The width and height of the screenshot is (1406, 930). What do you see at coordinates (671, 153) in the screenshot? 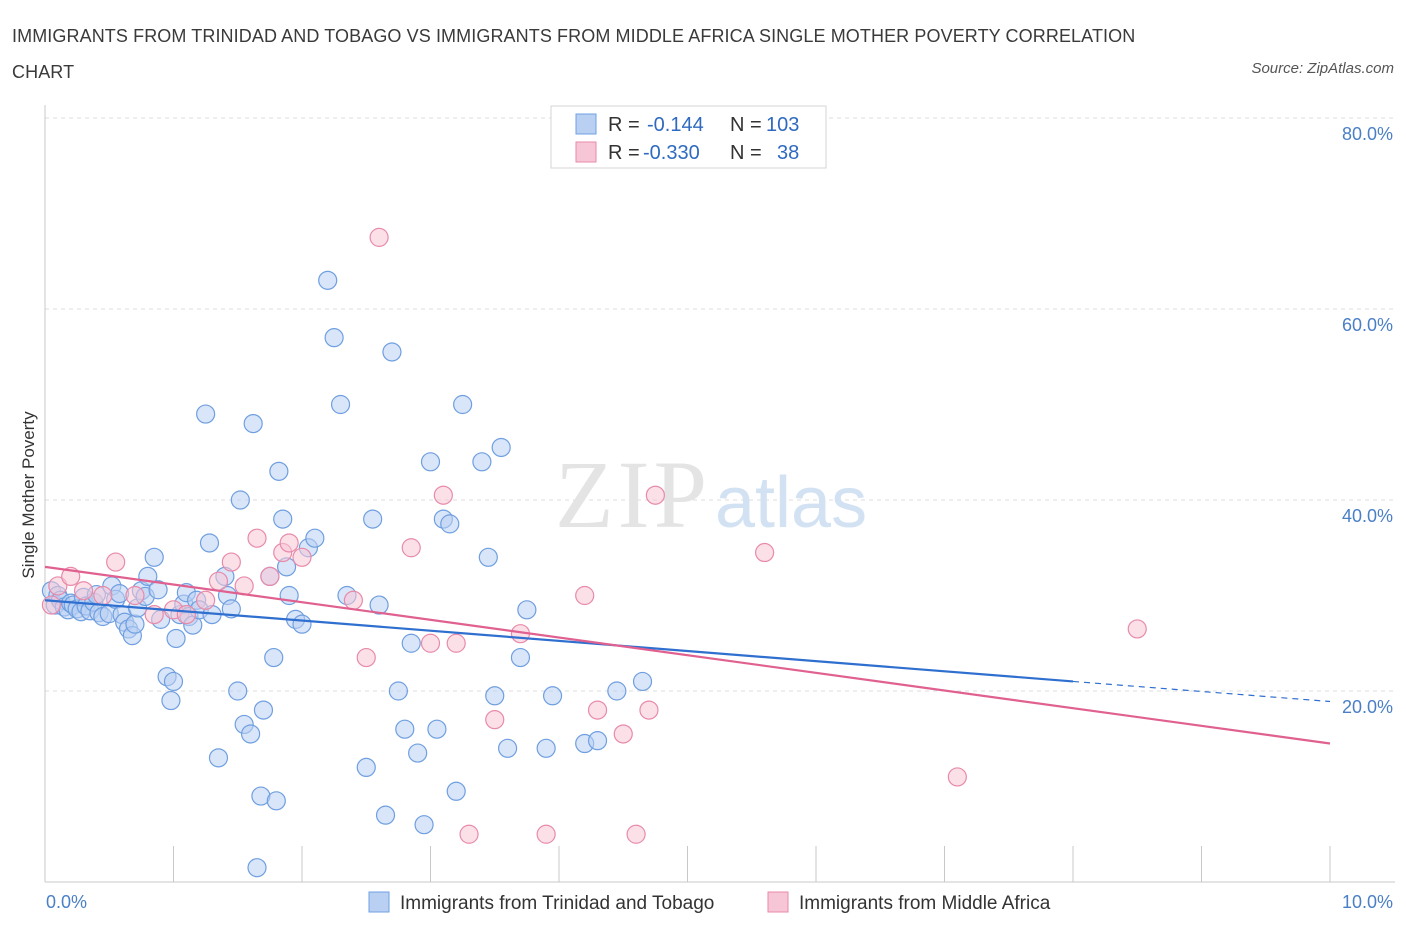
I see `legend-r-value-2: -0.330` at bounding box center [671, 153].